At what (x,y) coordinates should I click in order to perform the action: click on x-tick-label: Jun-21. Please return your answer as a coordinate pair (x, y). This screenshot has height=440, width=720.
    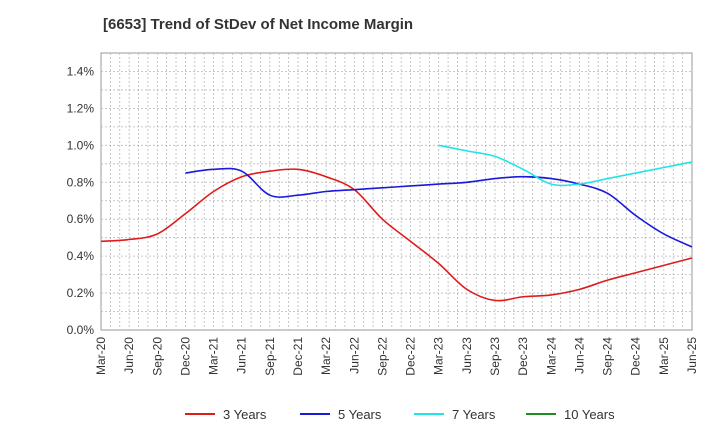
    Looking at the image, I should click on (242, 355).